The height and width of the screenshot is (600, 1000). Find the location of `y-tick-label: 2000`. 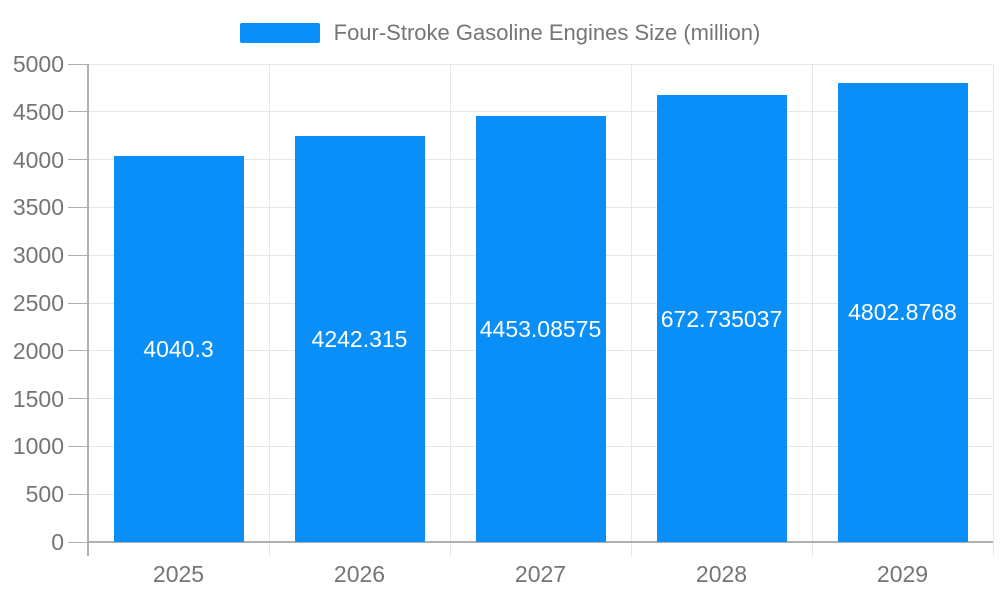

y-tick-label: 2000 is located at coordinates (38, 350).